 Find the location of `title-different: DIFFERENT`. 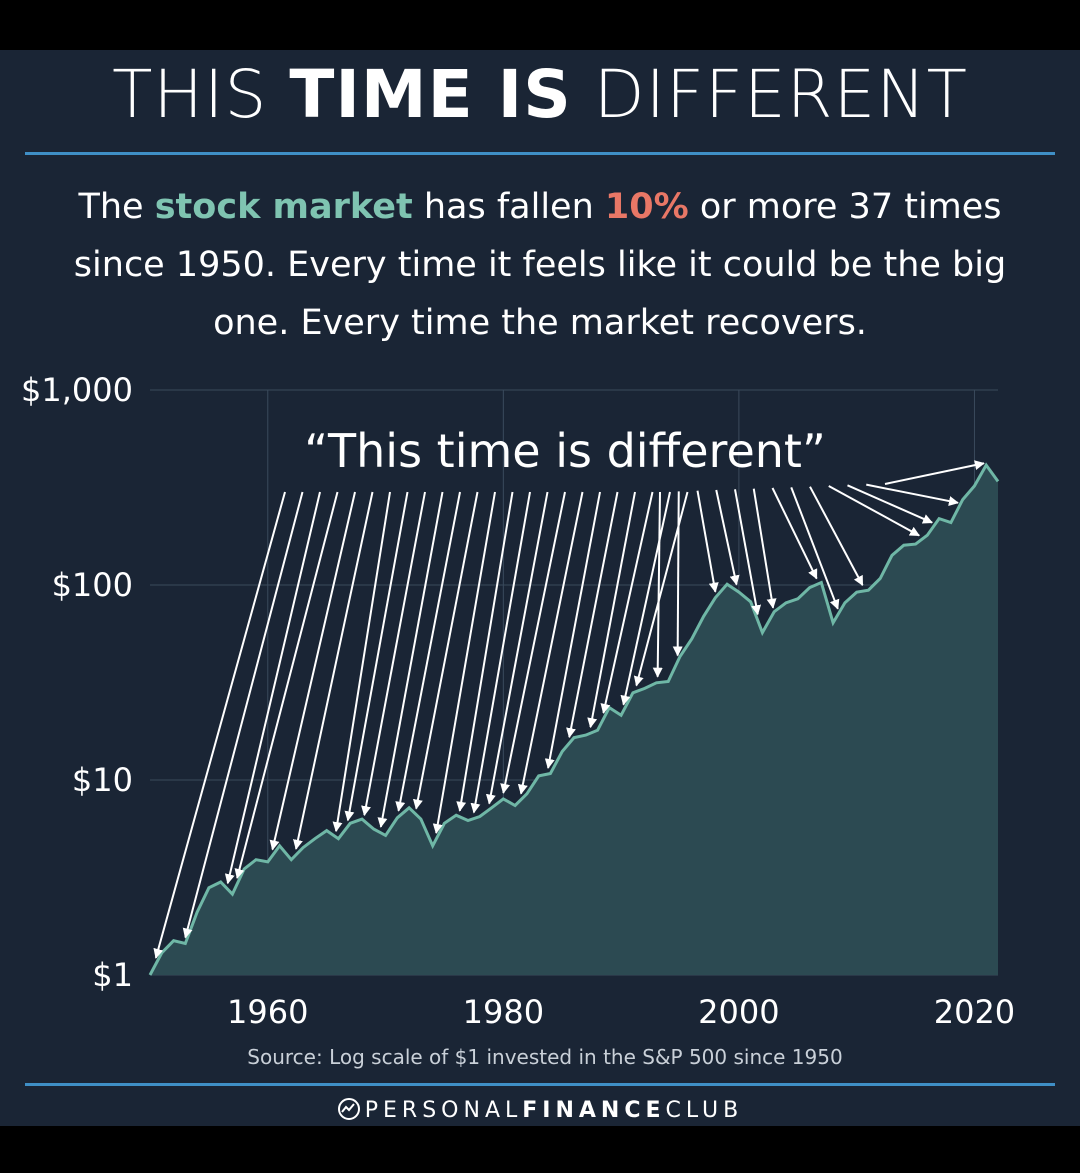

title-different: DIFFERENT is located at coordinates (780, 94).